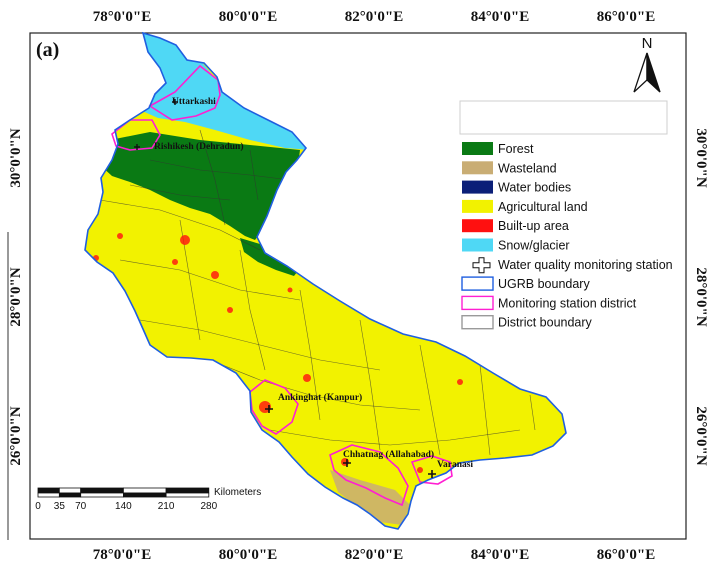  What do you see at coordinates (16, 157) in the screenshot?
I see `tick-label: 30°0'0"N` at bounding box center [16, 157].